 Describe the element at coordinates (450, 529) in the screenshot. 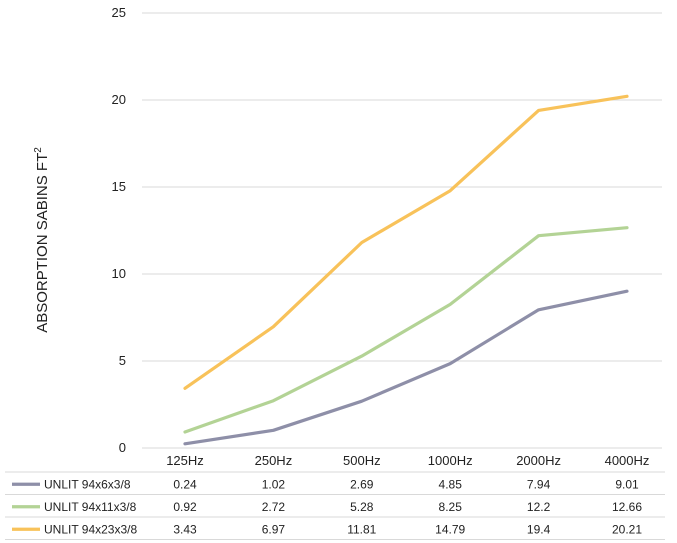

I see `data-label: 14.79` at that location.